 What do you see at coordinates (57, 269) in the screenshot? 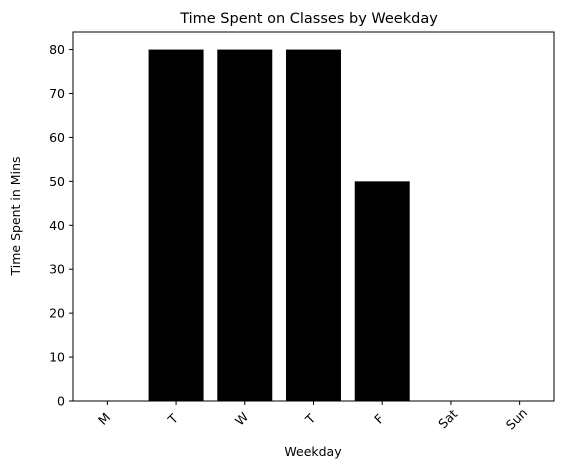
I see `y-tick-label: 30` at bounding box center [57, 269].